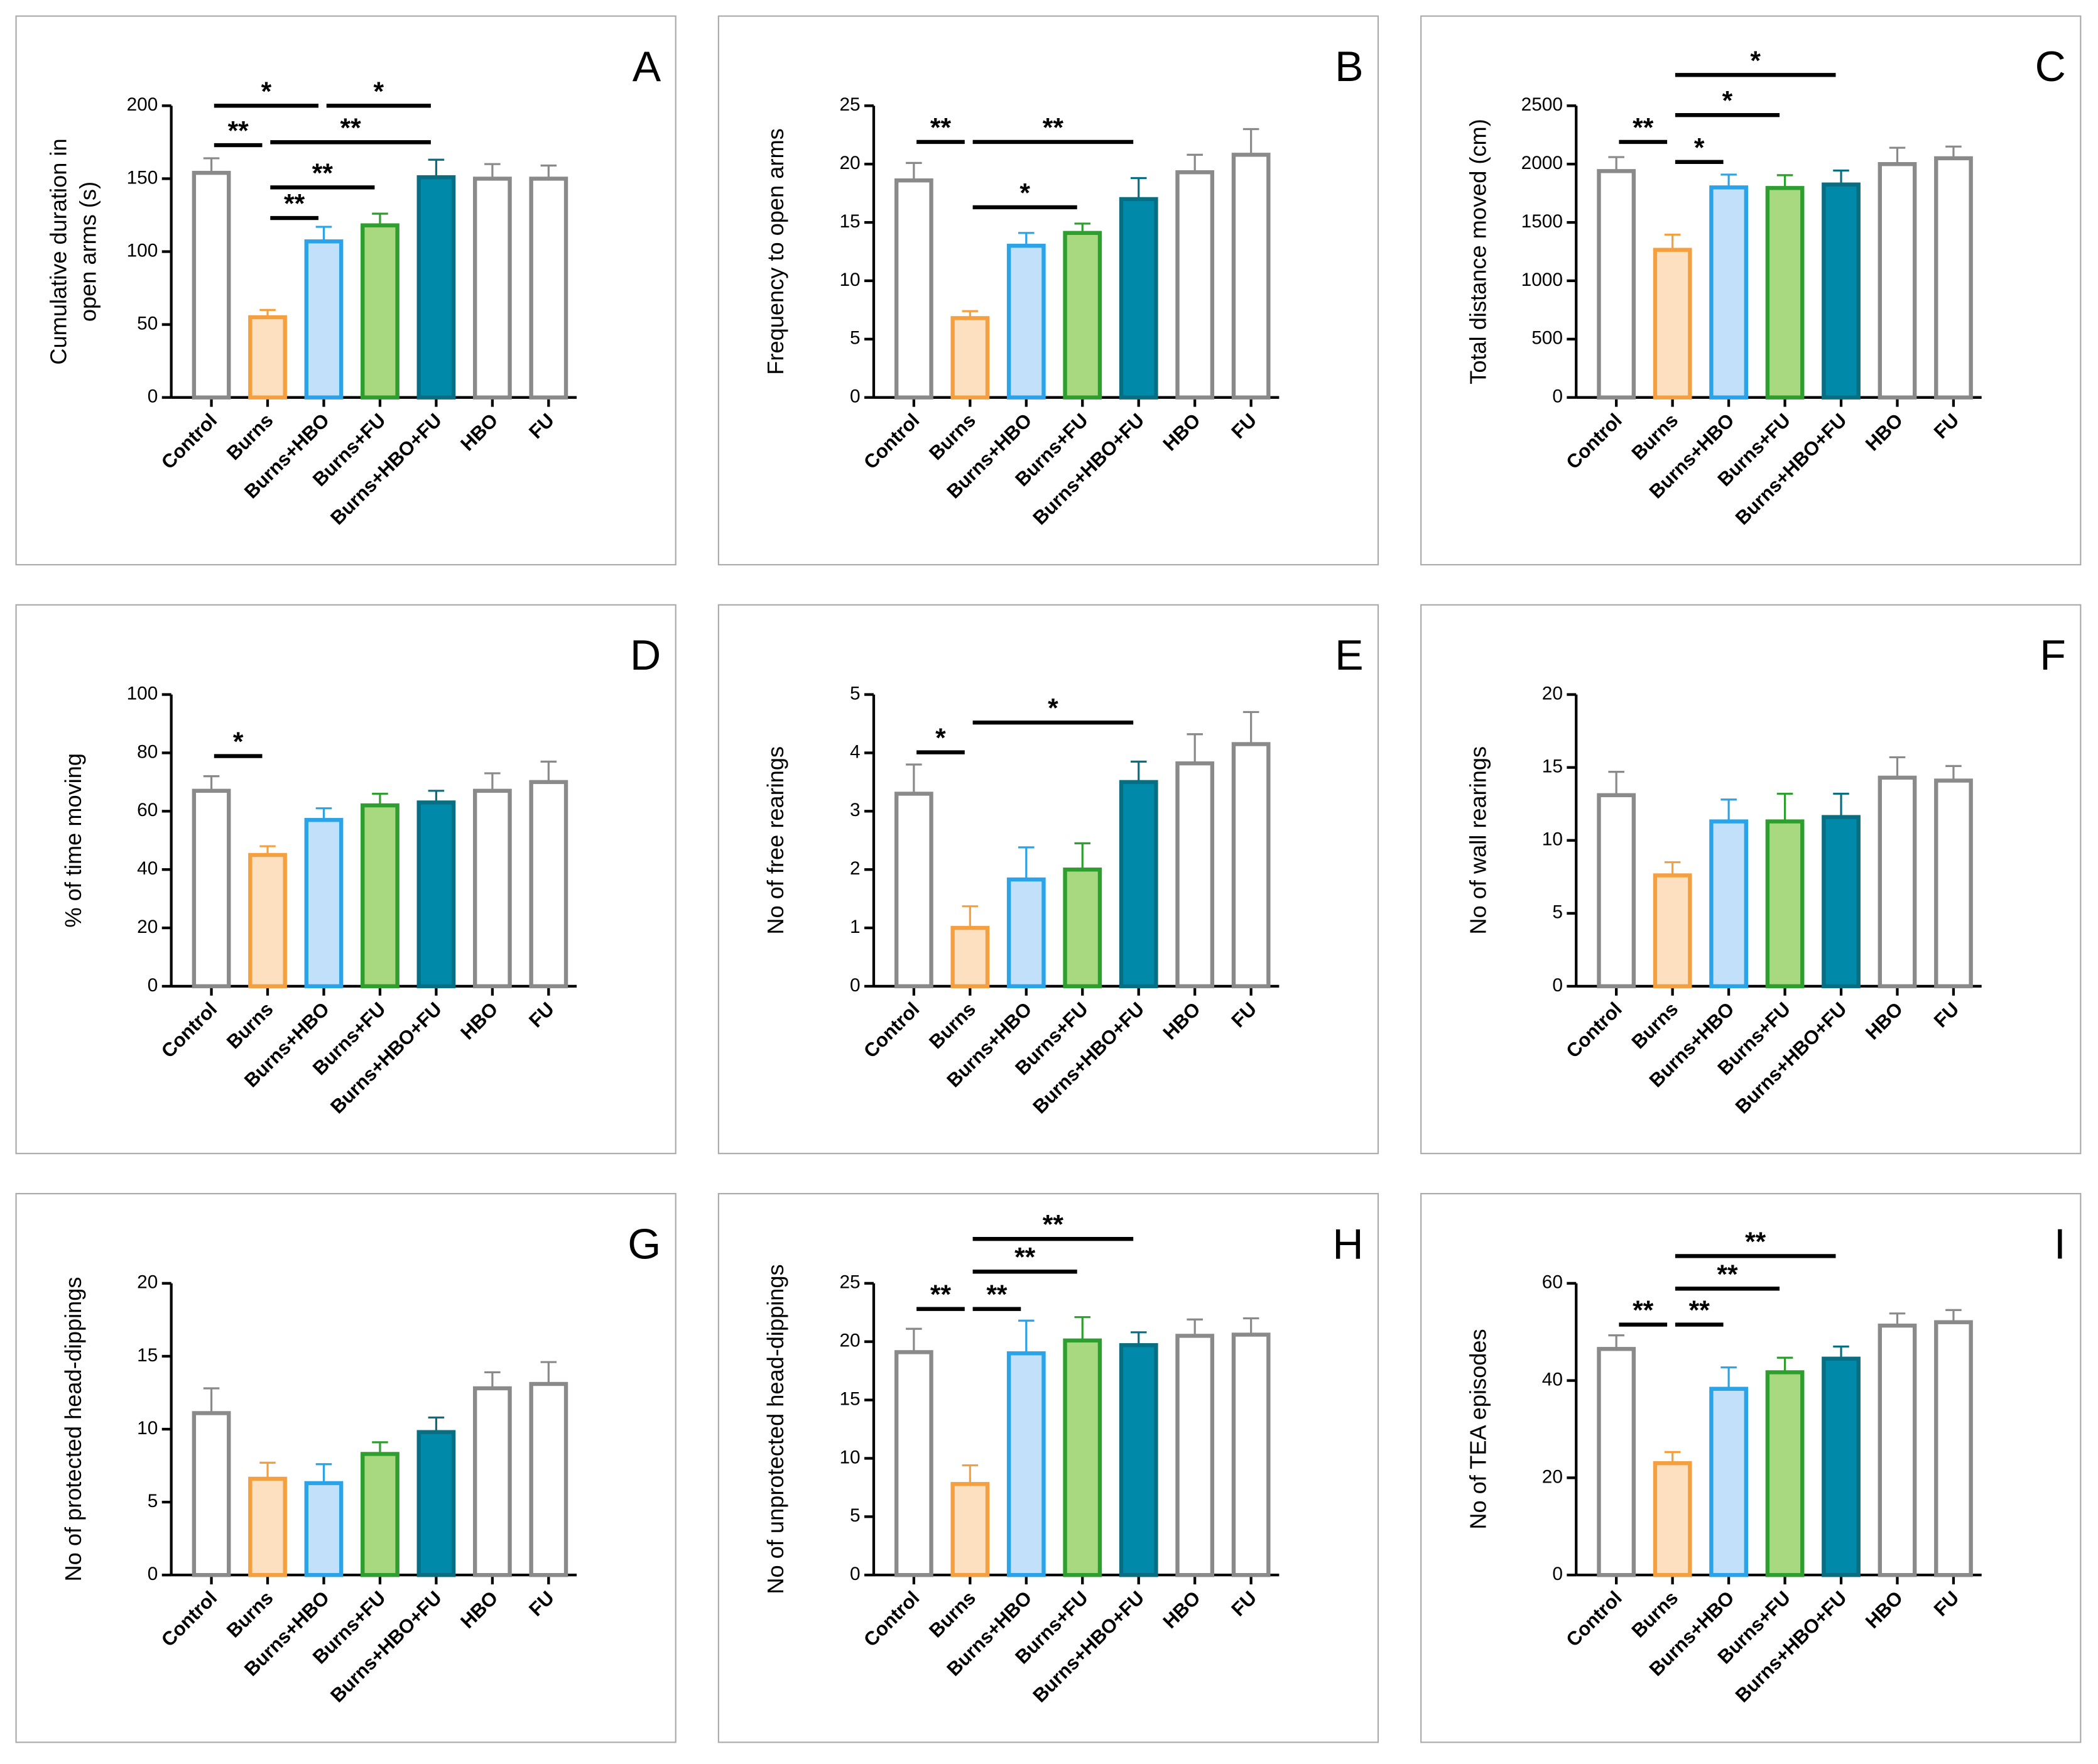 The width and height of the screenshot is (2098, 1764). What do you see at coordinates (856, 751) in the screenshot?
I see `y-tick-label: 4` at bounding box center [856, 751].